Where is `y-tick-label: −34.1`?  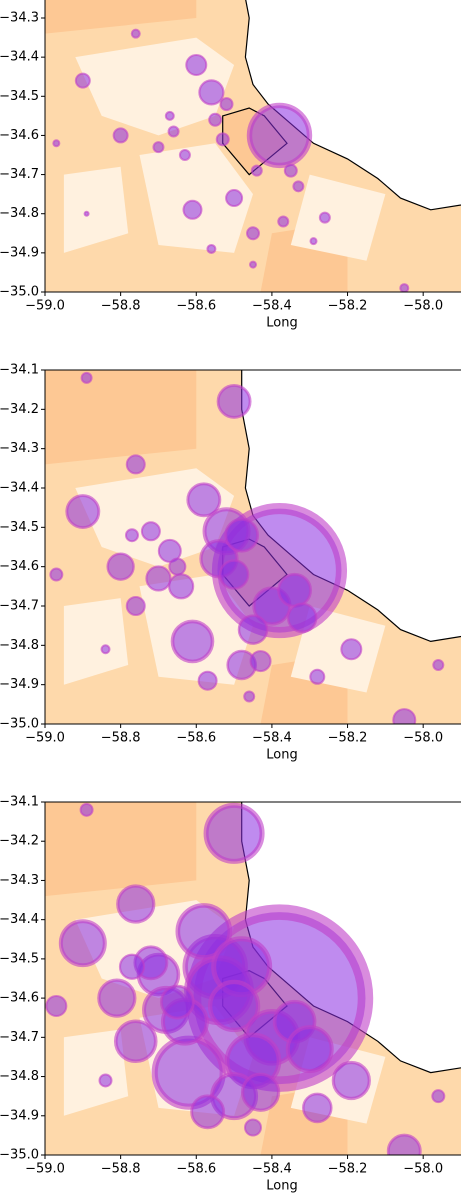 y-tick-label: −34.1 is located at coordinates (19, 370).